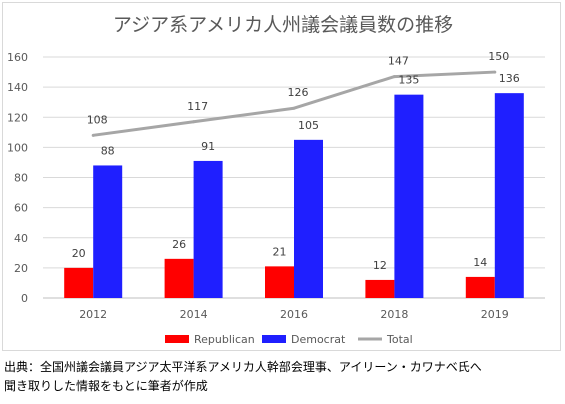  Describe the element at coordinates (177, 339) in the screenshot. I see `legend-swatch-republican` at that location.